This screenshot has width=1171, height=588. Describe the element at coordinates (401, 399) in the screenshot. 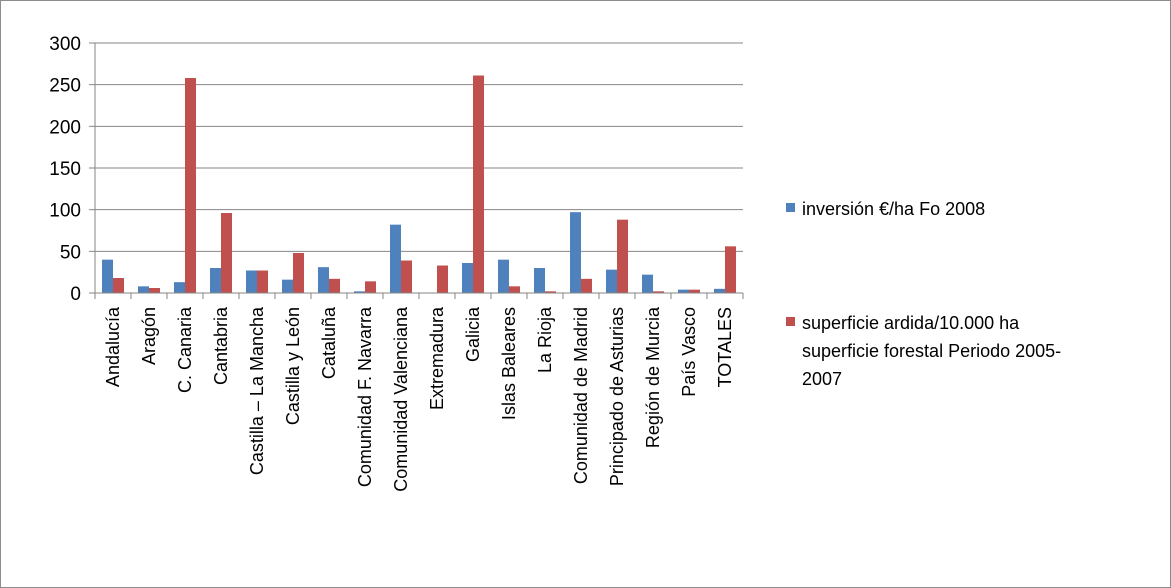

I see `x-tick-label: Comunidad Valenciana` at that location.